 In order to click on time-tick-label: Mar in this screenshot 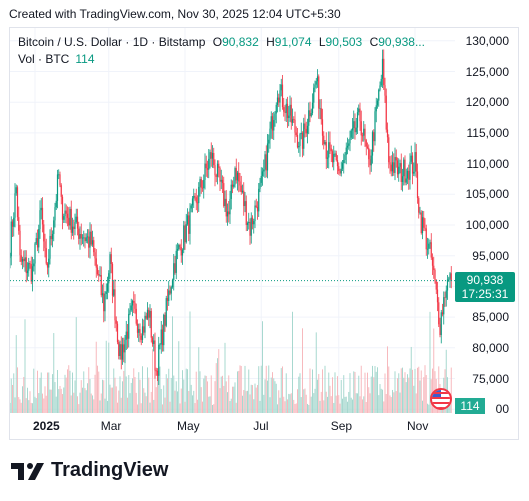, I will do `click(111, 426)`.